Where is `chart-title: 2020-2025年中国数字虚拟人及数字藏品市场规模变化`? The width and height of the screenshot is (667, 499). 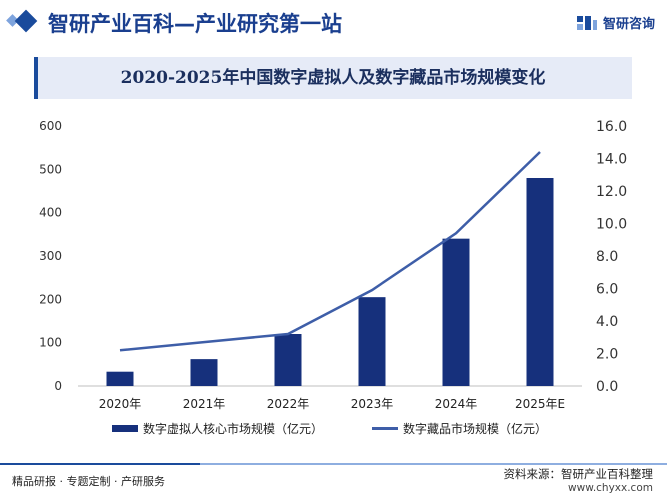 chart-title: 2020-2025年中国数字虚拟人及数字藏品市场规模变化 is located at coordinates (333, 78).